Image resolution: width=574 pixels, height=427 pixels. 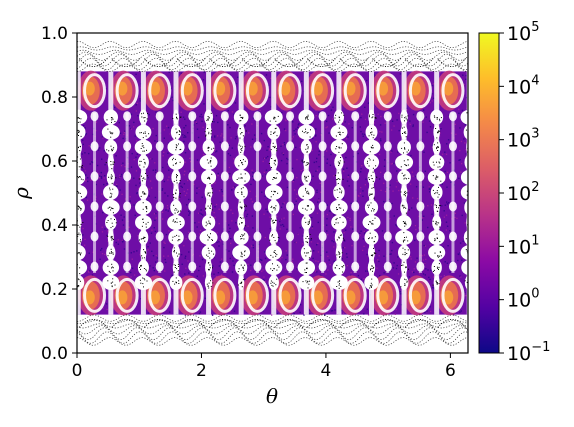 I want to click on colorbar-tick-label: 10², so click(x=523, y=192).